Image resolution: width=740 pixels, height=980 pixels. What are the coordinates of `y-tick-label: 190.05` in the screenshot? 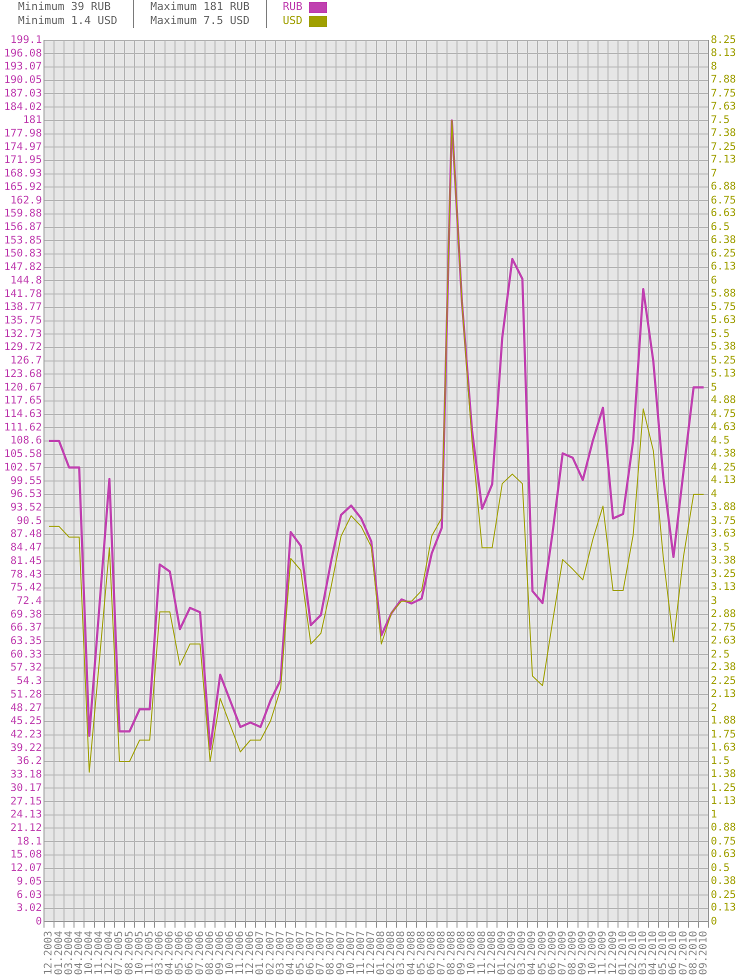 It's located at (23, 80).